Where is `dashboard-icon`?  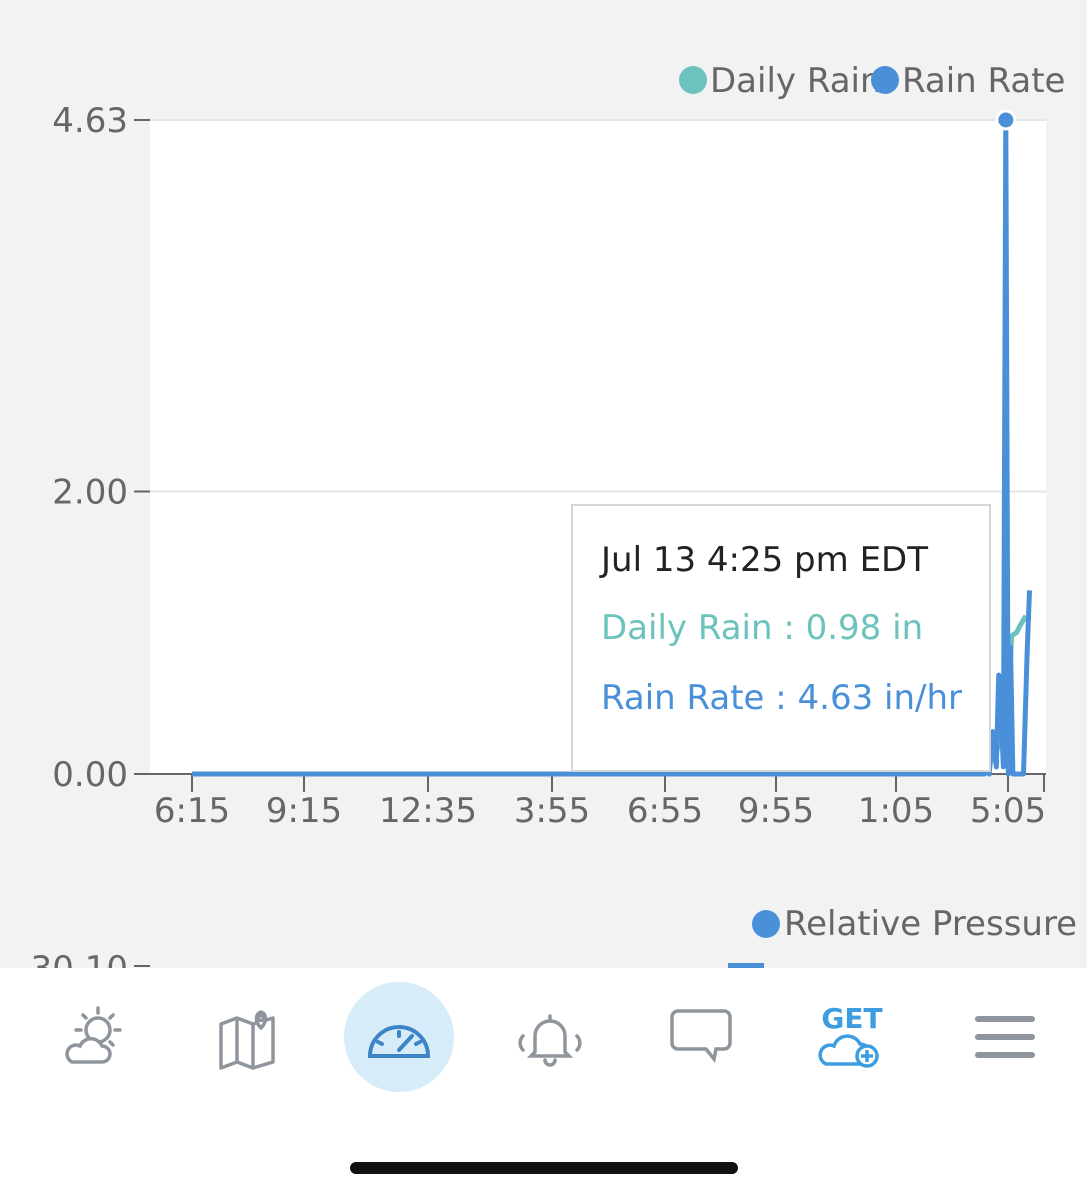 dashboard-icon is located at coordinates (399, 1041).